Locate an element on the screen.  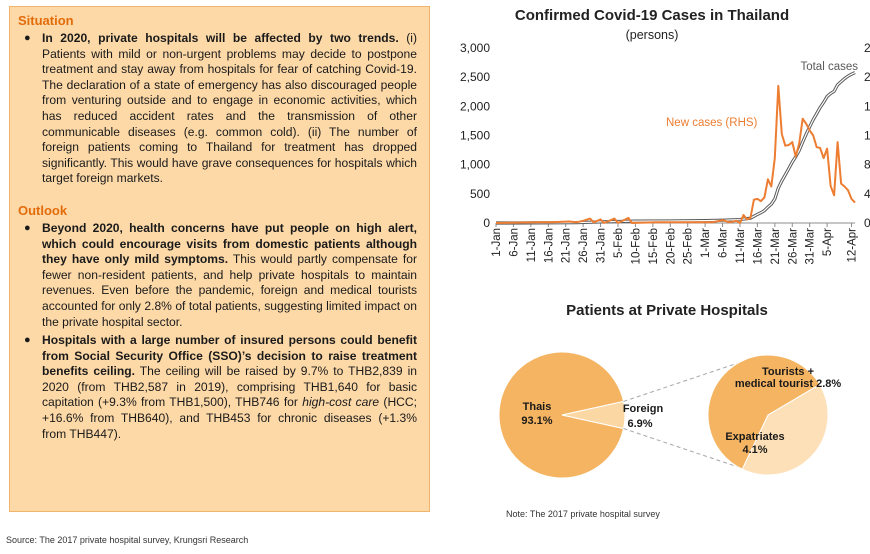
label-expatriates-value: 4.1% is located at coordinates (754, 450).